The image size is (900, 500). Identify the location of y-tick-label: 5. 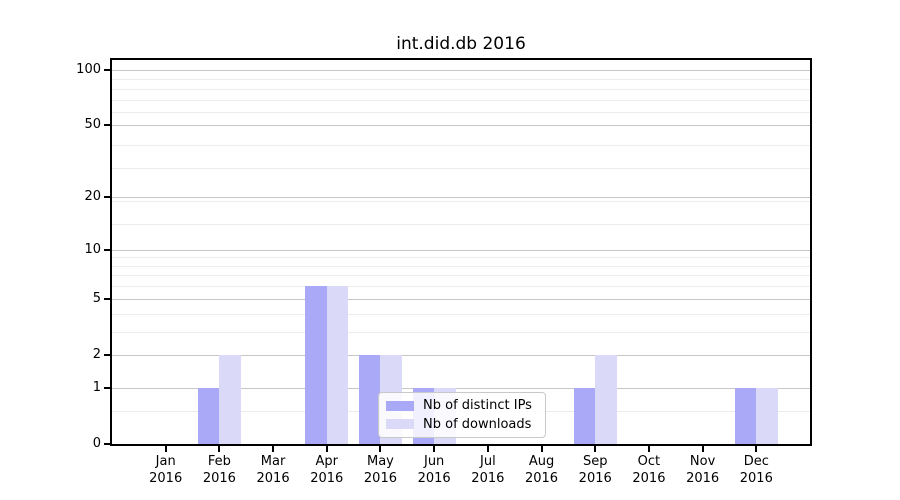
(96, 298).